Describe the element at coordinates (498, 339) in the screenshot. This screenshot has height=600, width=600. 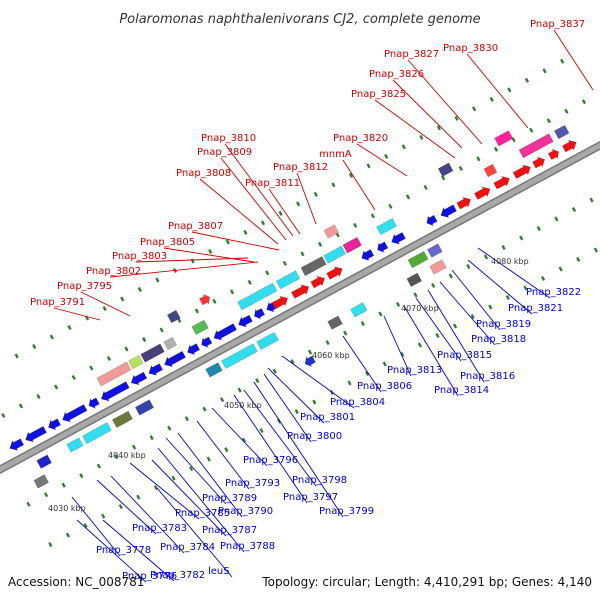
I see `gene-label: Pnap_3818` at that location.